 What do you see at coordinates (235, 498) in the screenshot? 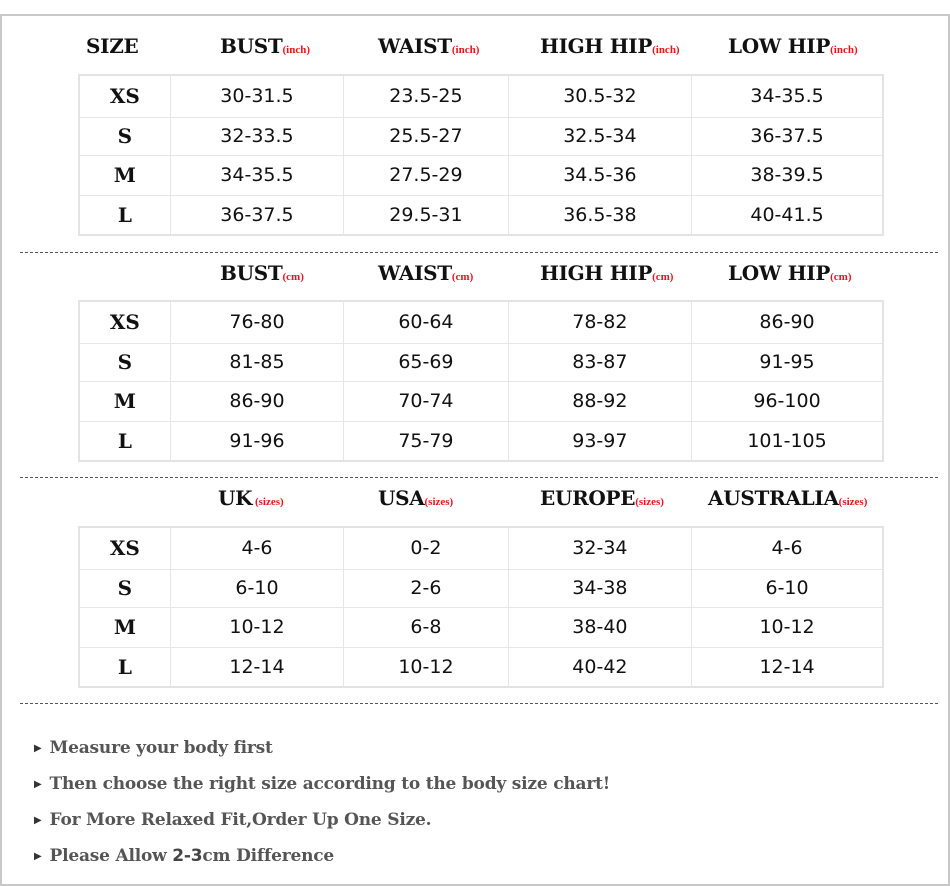
I see `column-header-label: UK` at bounding box center [235, 498].